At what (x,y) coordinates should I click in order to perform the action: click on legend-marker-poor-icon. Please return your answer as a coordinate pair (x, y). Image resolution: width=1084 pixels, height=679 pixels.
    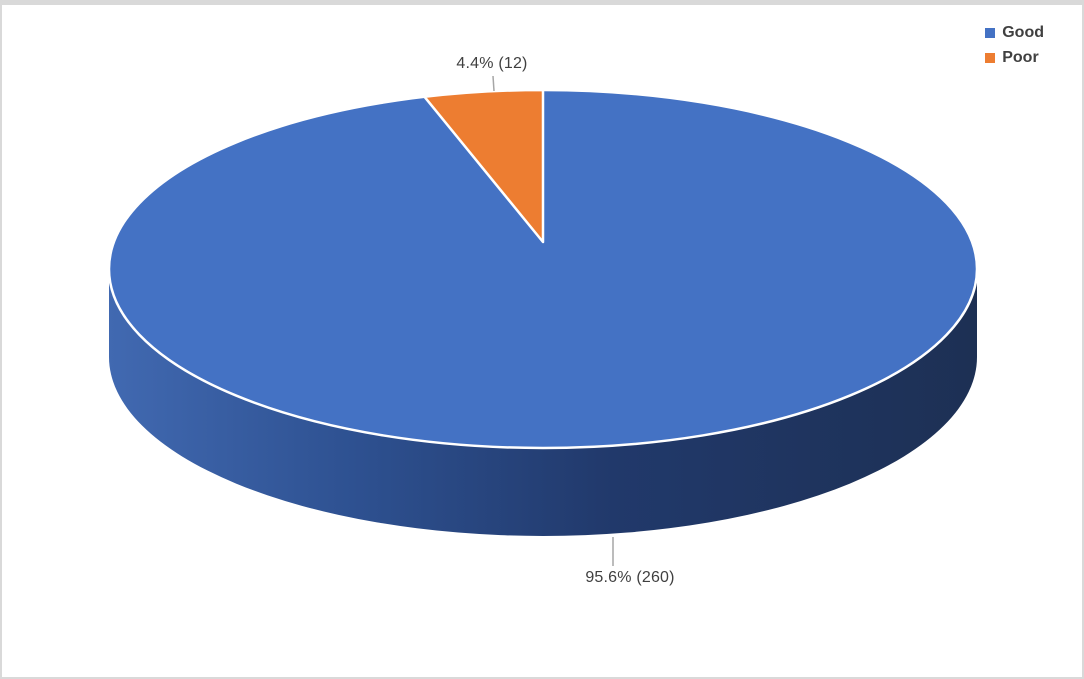
    Looking at the image, I should click on (990, 58).